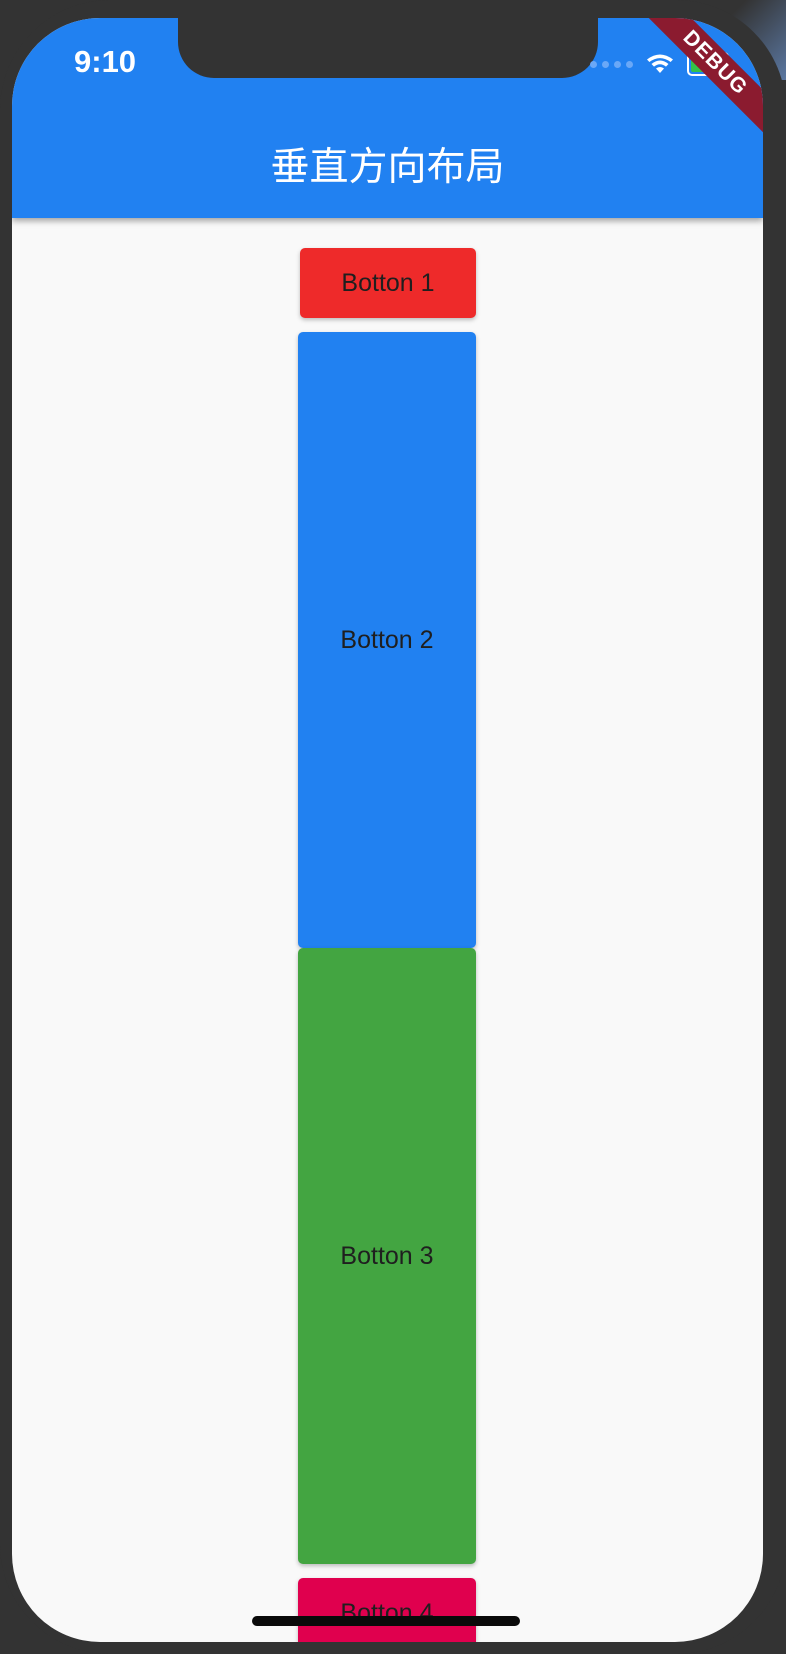 This screenshot has height=1654, width=786. Describe the element at coordinates (387, 167) in the screenshot. I see `page-title: 垂直方向布局` at that location.